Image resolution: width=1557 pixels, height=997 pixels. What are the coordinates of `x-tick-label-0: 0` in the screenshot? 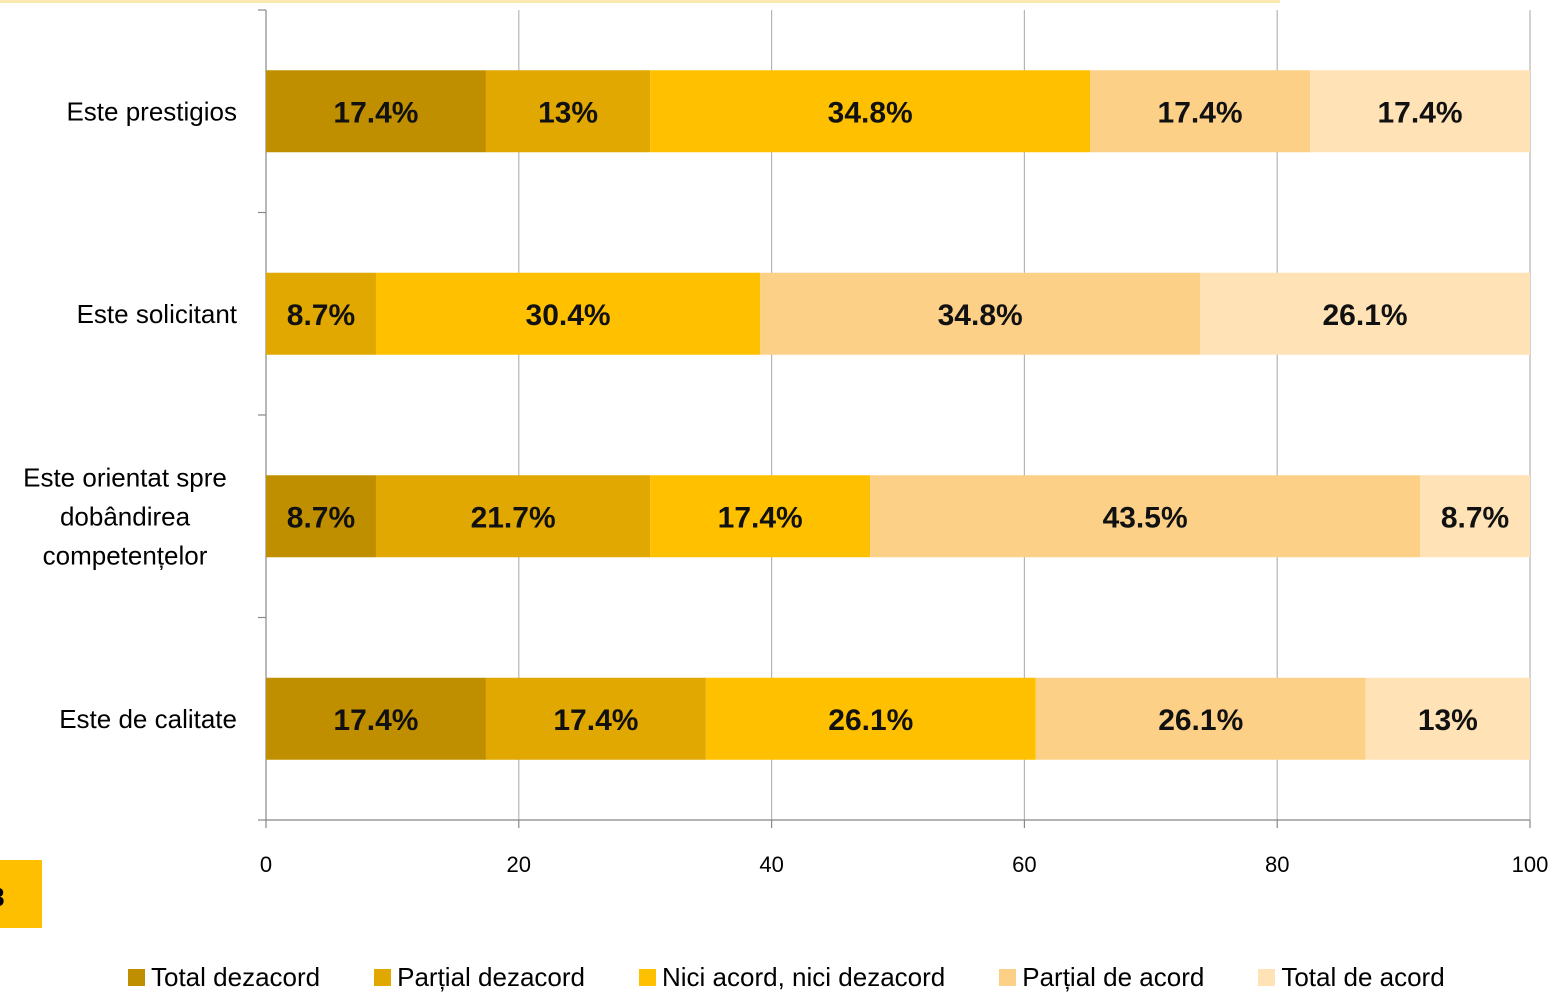 It's located at (266, 864).